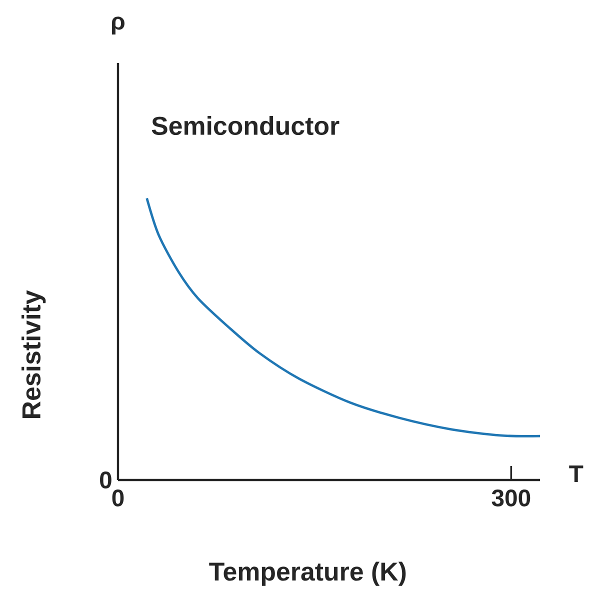 This screenshot has width=596, height=589. I want to click on text: T, so click(576, 473).